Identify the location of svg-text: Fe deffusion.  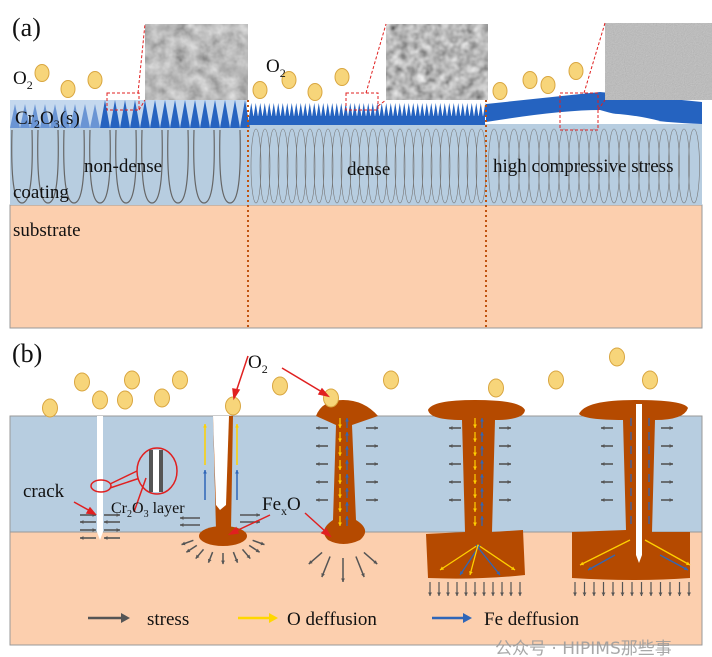
(532, 619).